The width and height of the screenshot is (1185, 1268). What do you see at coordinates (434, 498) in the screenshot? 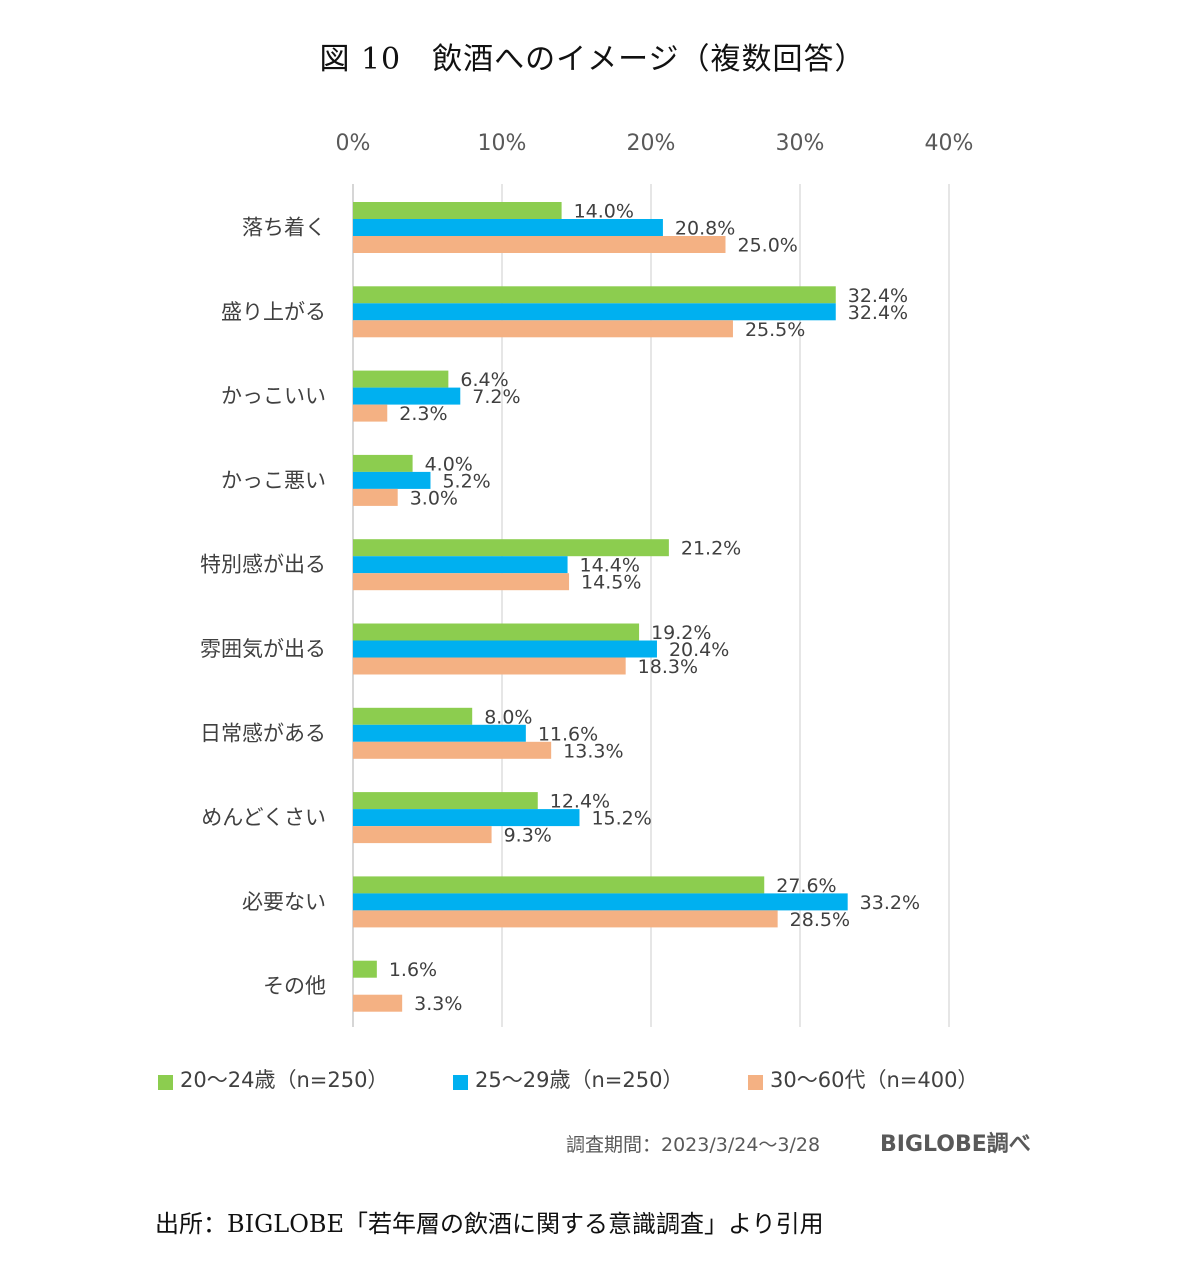
I see `data-label: 3.0%` at bounding box center [434, 498].